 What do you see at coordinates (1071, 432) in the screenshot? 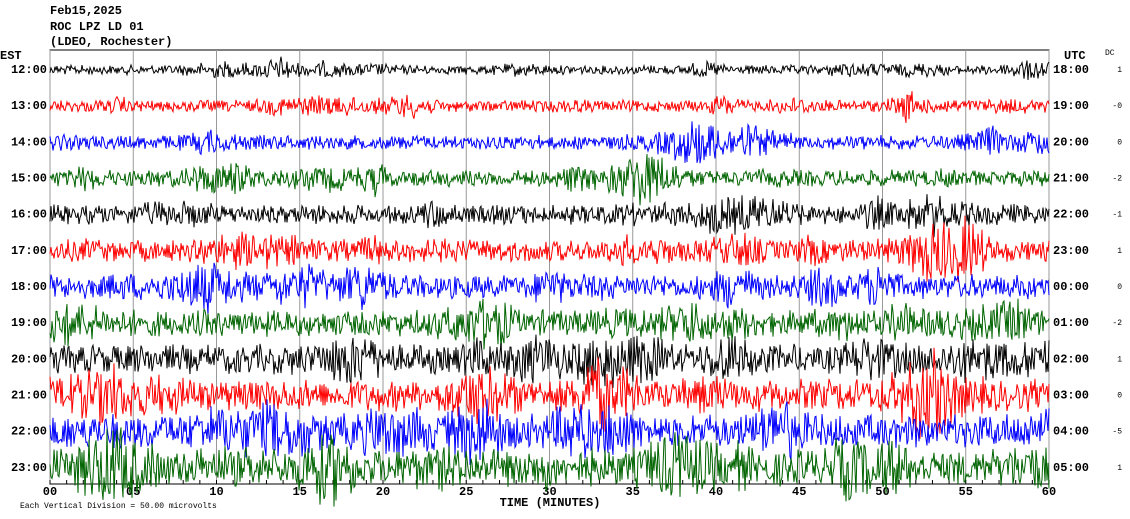
I see `utc-label: 04:00` at bounding box center [1071, 432].